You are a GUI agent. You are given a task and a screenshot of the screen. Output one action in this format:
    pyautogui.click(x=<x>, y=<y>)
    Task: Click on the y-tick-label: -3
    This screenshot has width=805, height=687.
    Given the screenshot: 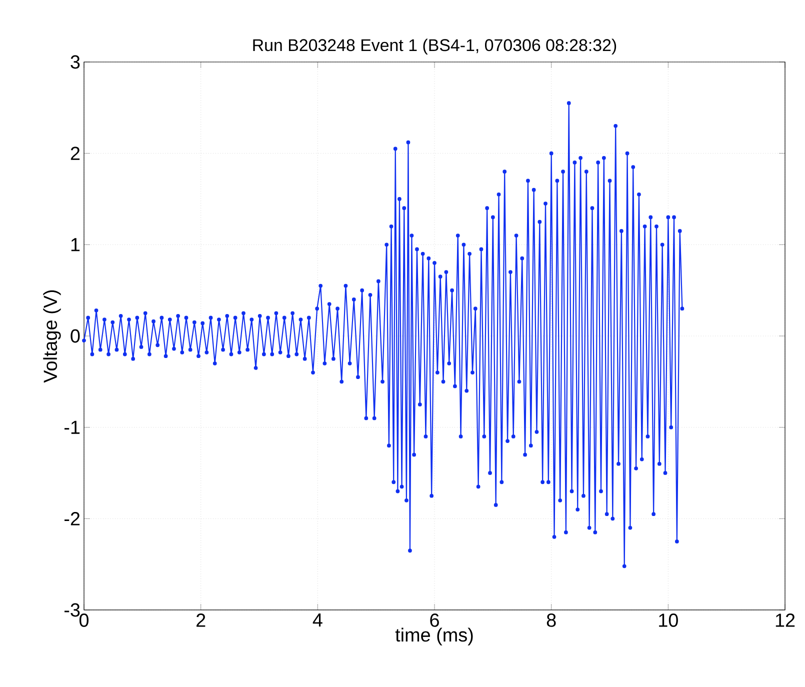 What is the action you would take?
    pyautogui.click(x=72, y=610)
    